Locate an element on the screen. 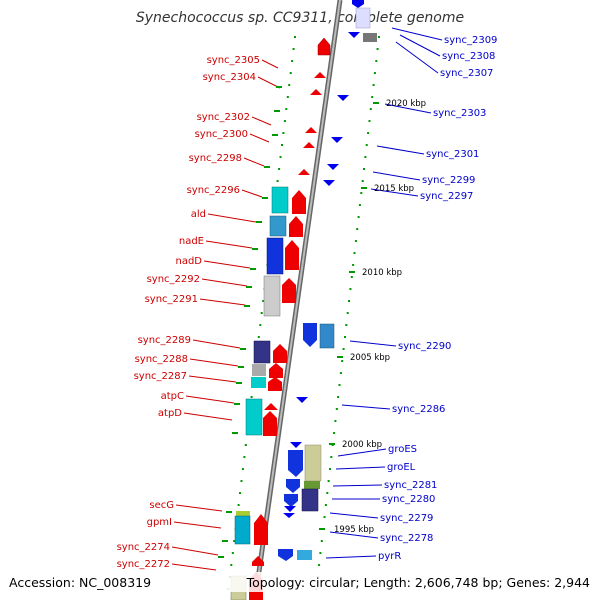  scale-label: 2020 kbp is located at coordinates (406, 104).